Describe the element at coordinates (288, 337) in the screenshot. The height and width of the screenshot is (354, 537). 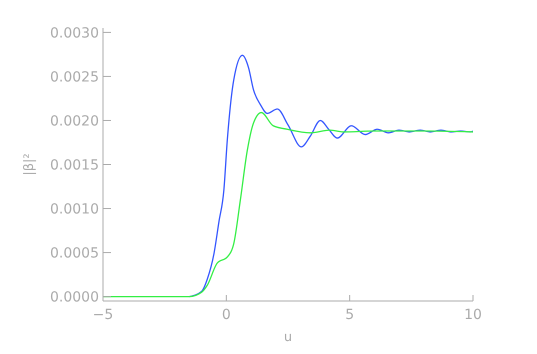
I see `x-axis-title: u` at that location.